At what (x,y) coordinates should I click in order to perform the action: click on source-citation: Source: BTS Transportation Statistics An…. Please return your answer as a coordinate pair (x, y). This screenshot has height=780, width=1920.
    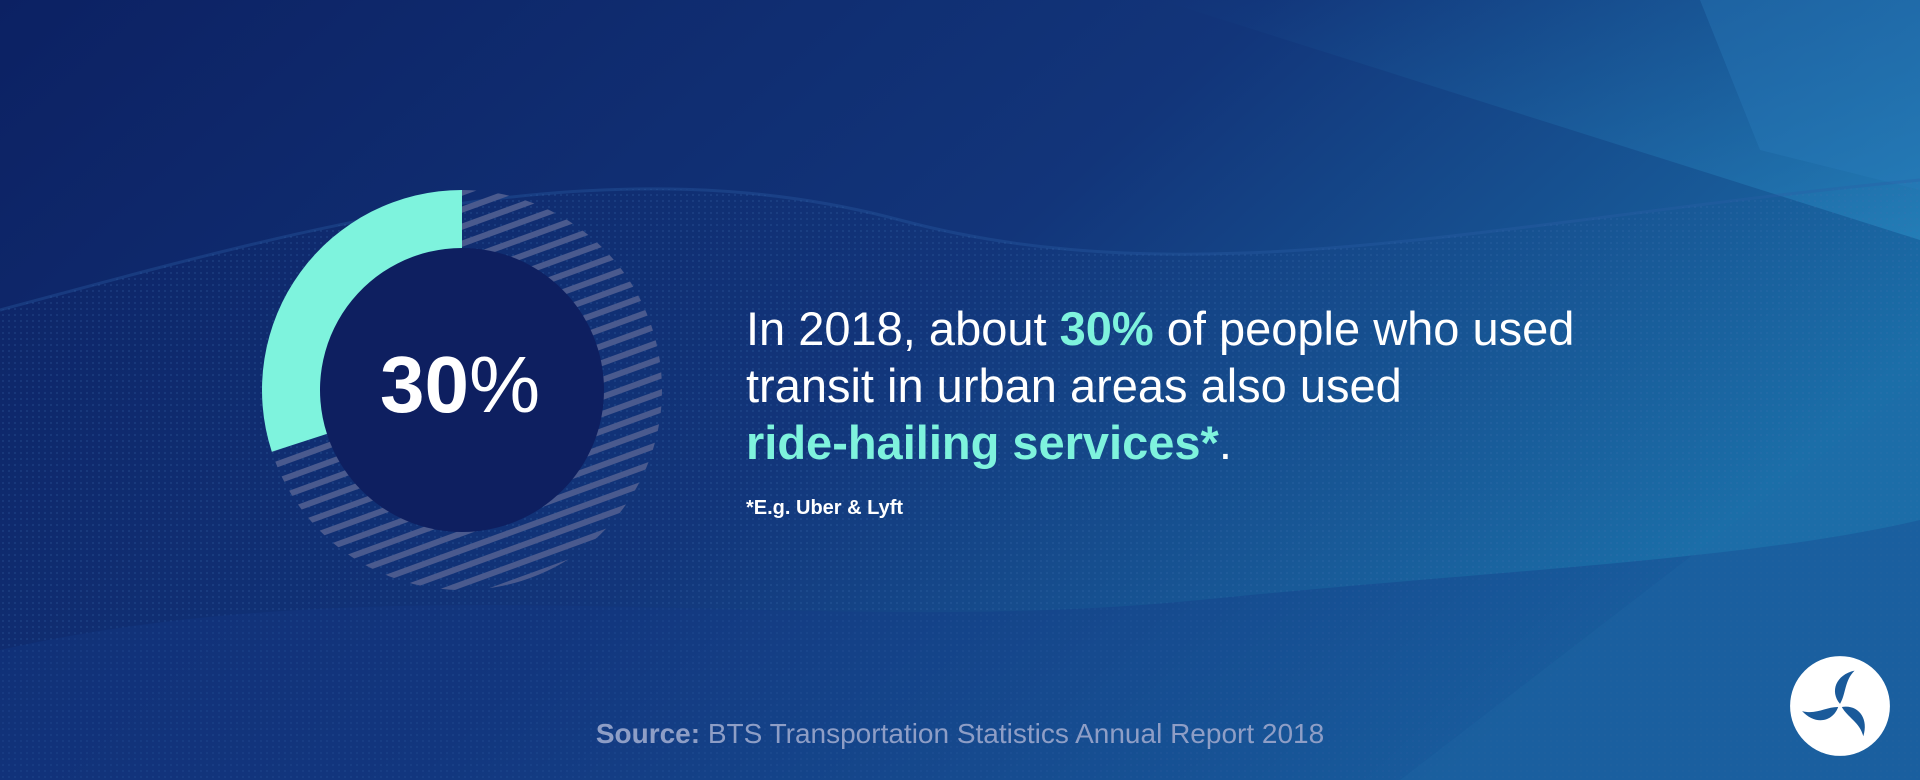
    Looking at the image, I should click on (960, 734).